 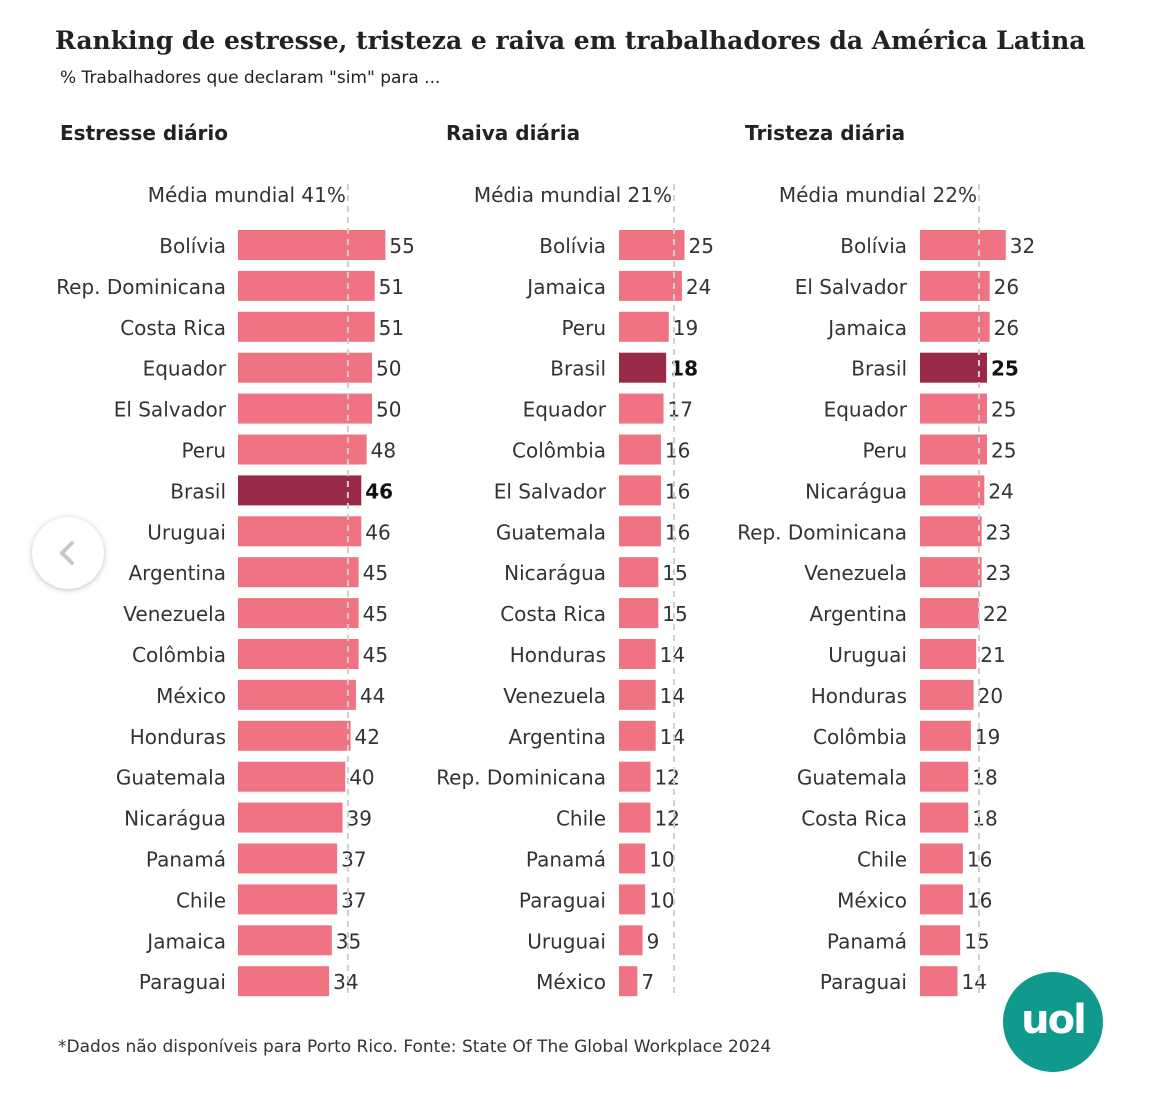 I want to click on previous-slide-button, so click(x=68, y=553).